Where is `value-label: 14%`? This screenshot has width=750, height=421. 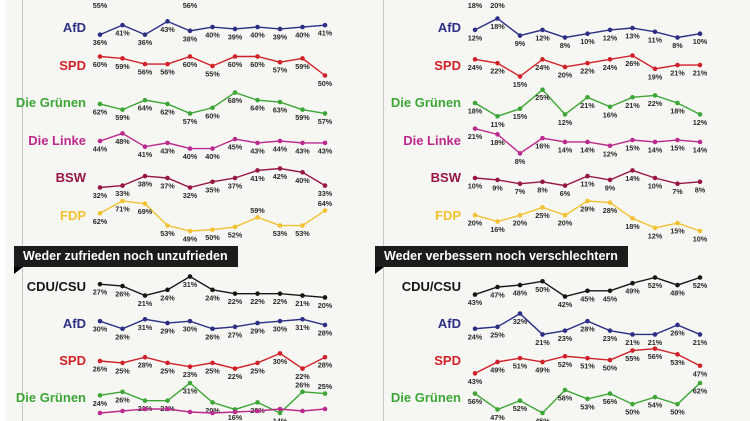
value-label: 14% is located at coordinates (632, 178).